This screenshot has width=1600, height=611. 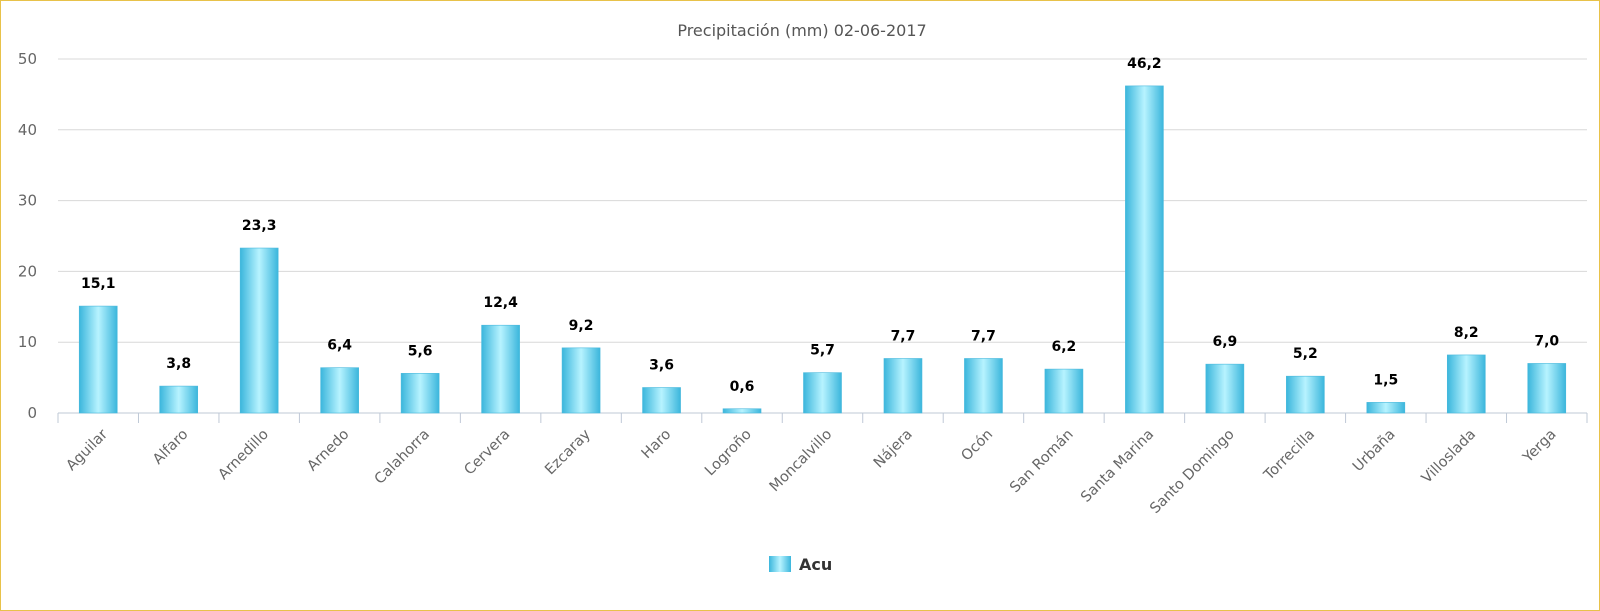 I want to click on data-label: 5,2, so click(x=1305, y=354).